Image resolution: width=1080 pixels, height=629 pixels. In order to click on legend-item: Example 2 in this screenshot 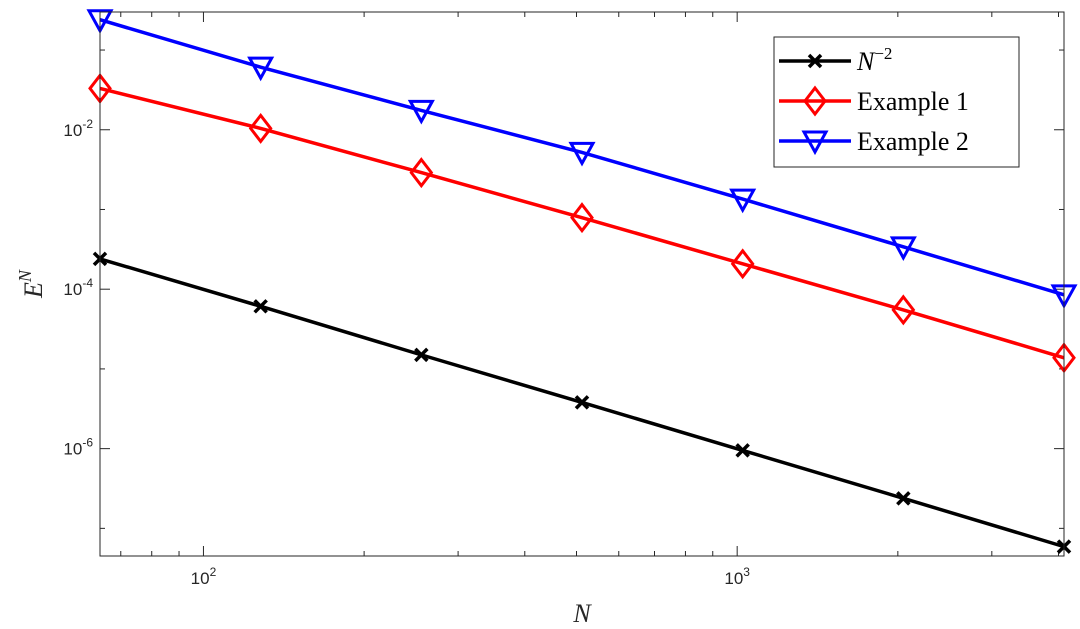, I will do `click(874, 141)`.